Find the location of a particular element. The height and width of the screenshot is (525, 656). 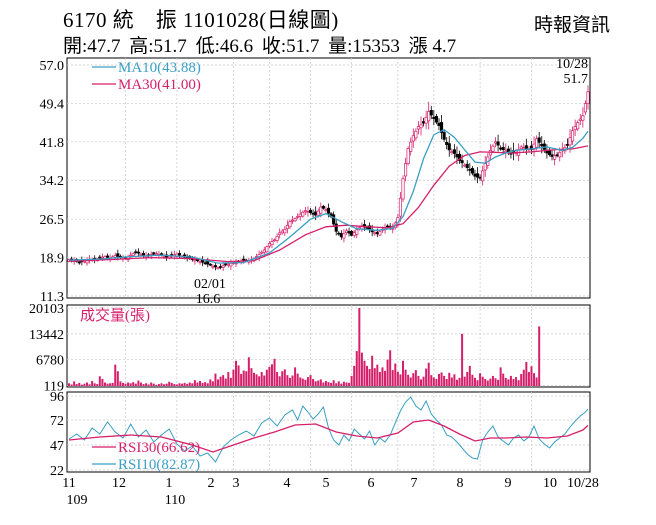

rsi10-legend: RSI10(82.87) is located at coordinates (159, 465).